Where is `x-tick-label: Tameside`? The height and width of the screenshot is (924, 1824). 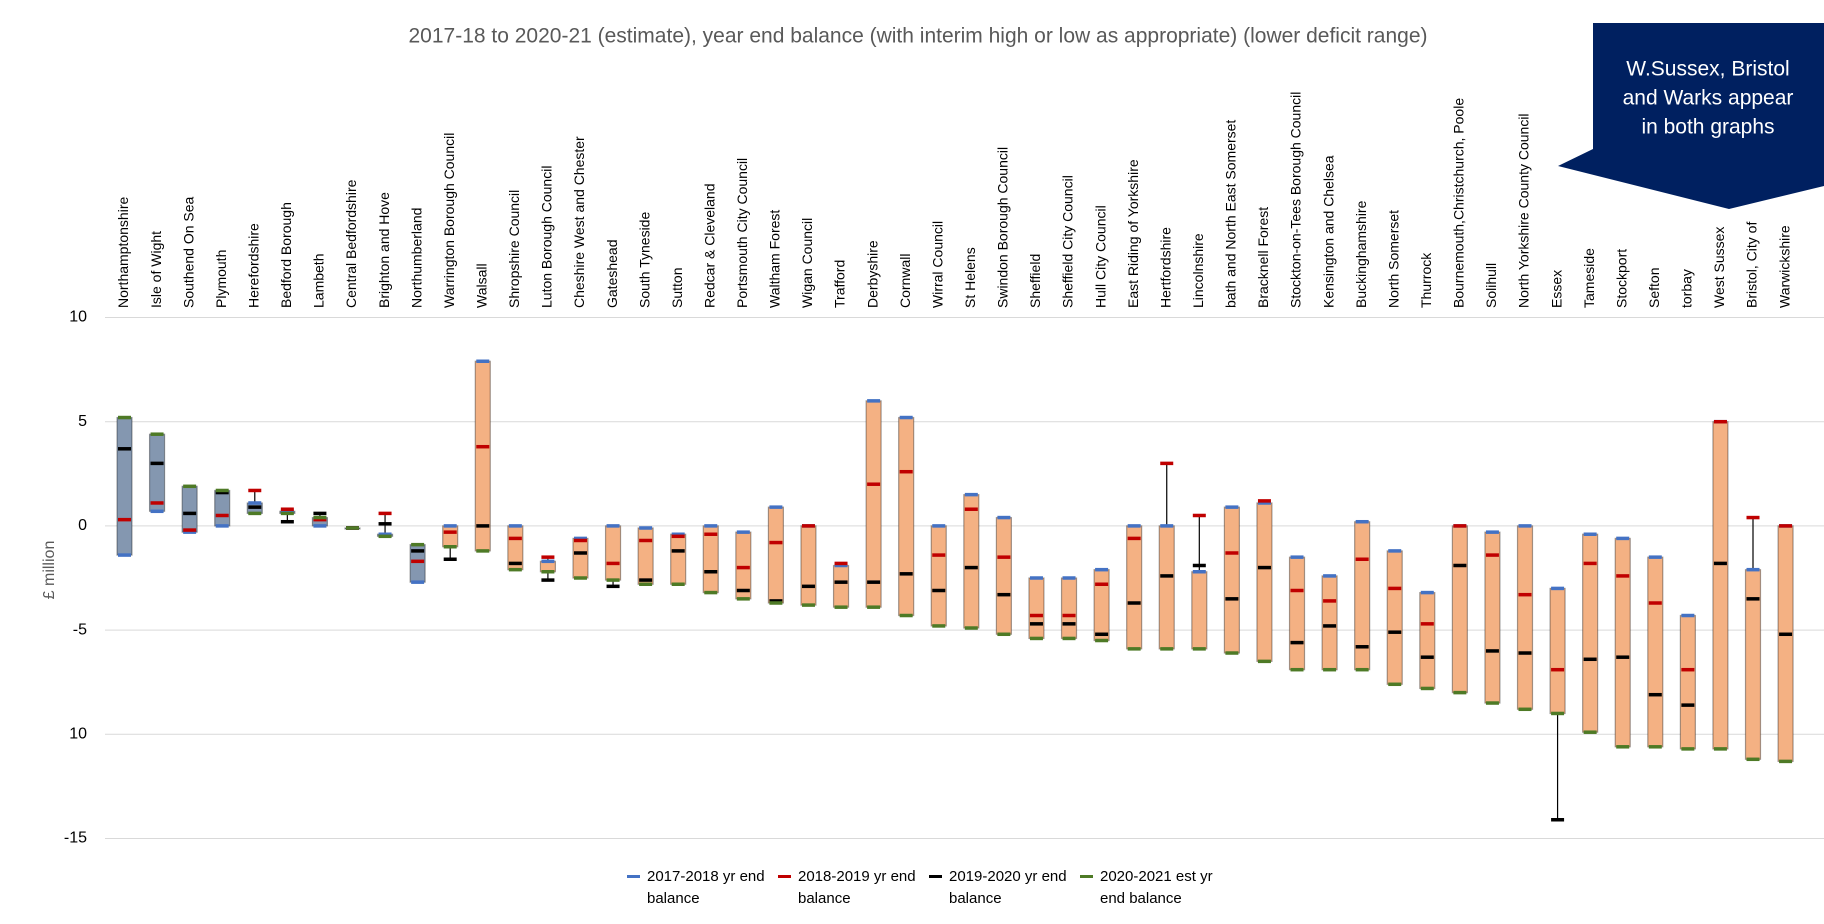 x-tick-label: Tameside is located at coordinates (1589, 278).